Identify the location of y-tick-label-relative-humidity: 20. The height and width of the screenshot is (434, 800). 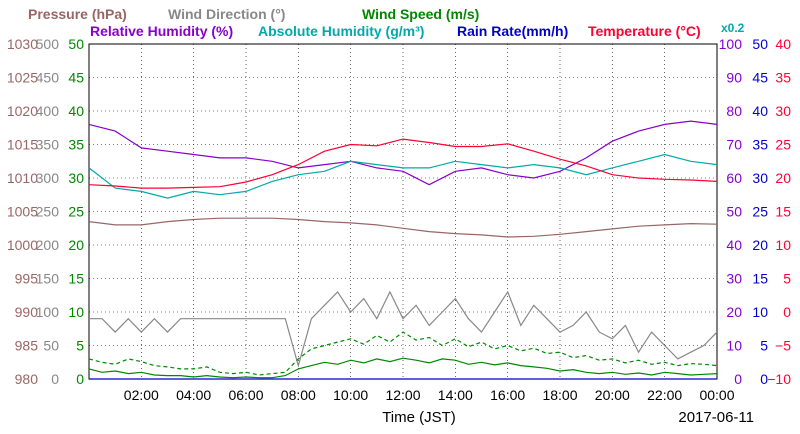
(734, 312).